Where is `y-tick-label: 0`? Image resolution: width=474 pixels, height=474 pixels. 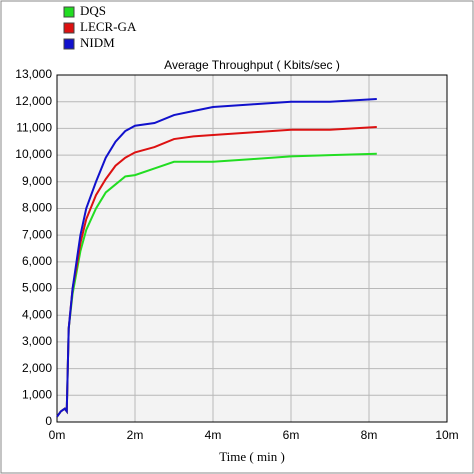
y-tick-label: 0 is located at coordinates (48, 421).